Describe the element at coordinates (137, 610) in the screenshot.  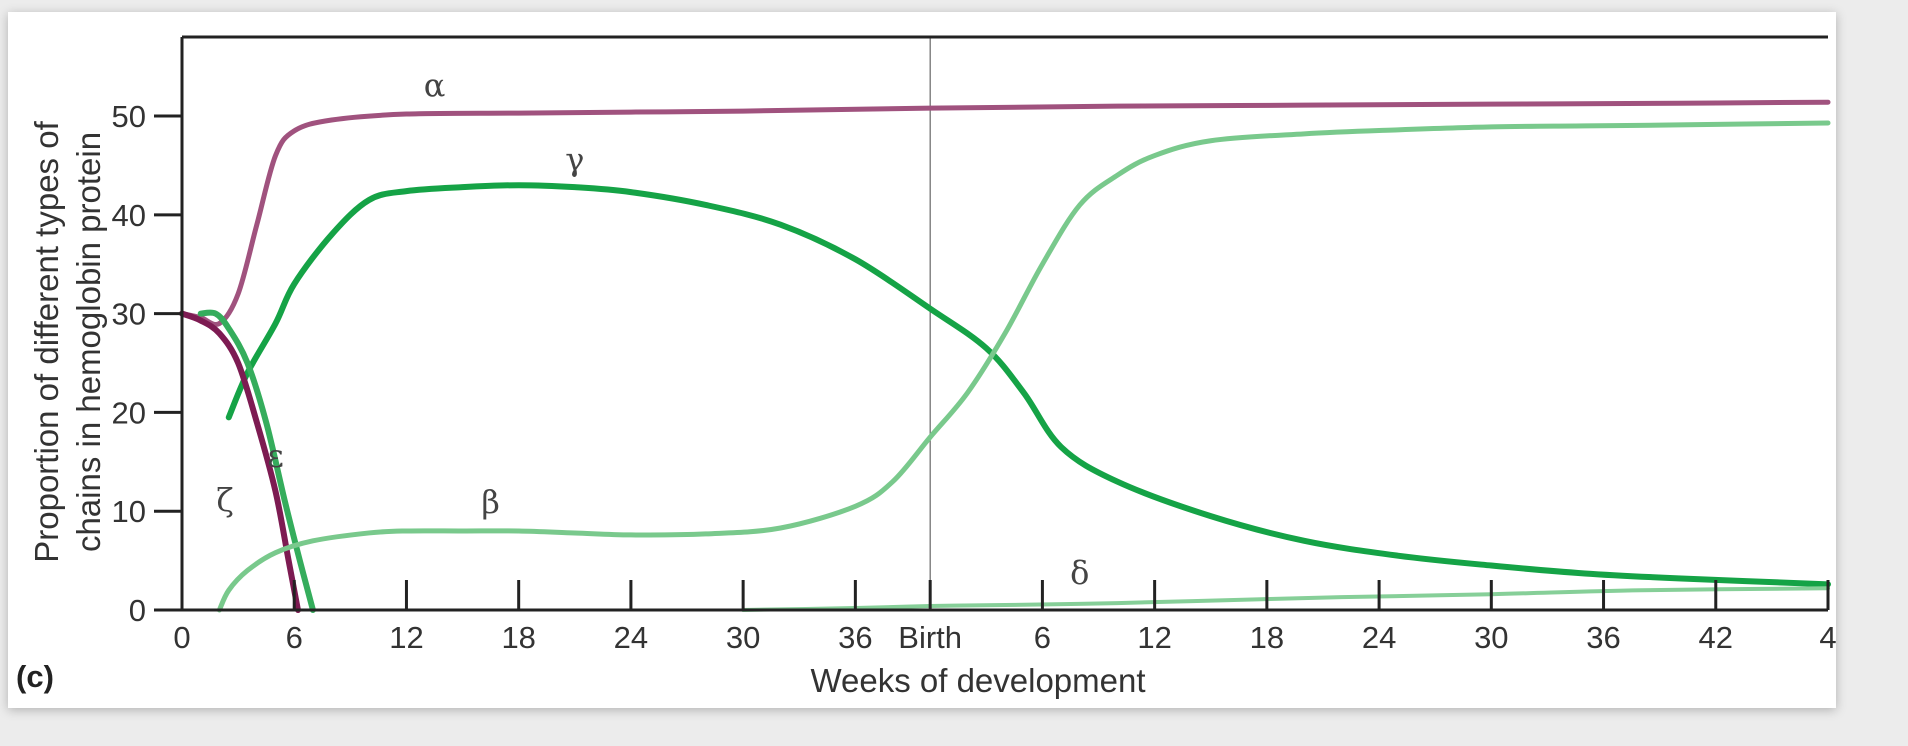
I see `y-tick-label: 0` at that location.